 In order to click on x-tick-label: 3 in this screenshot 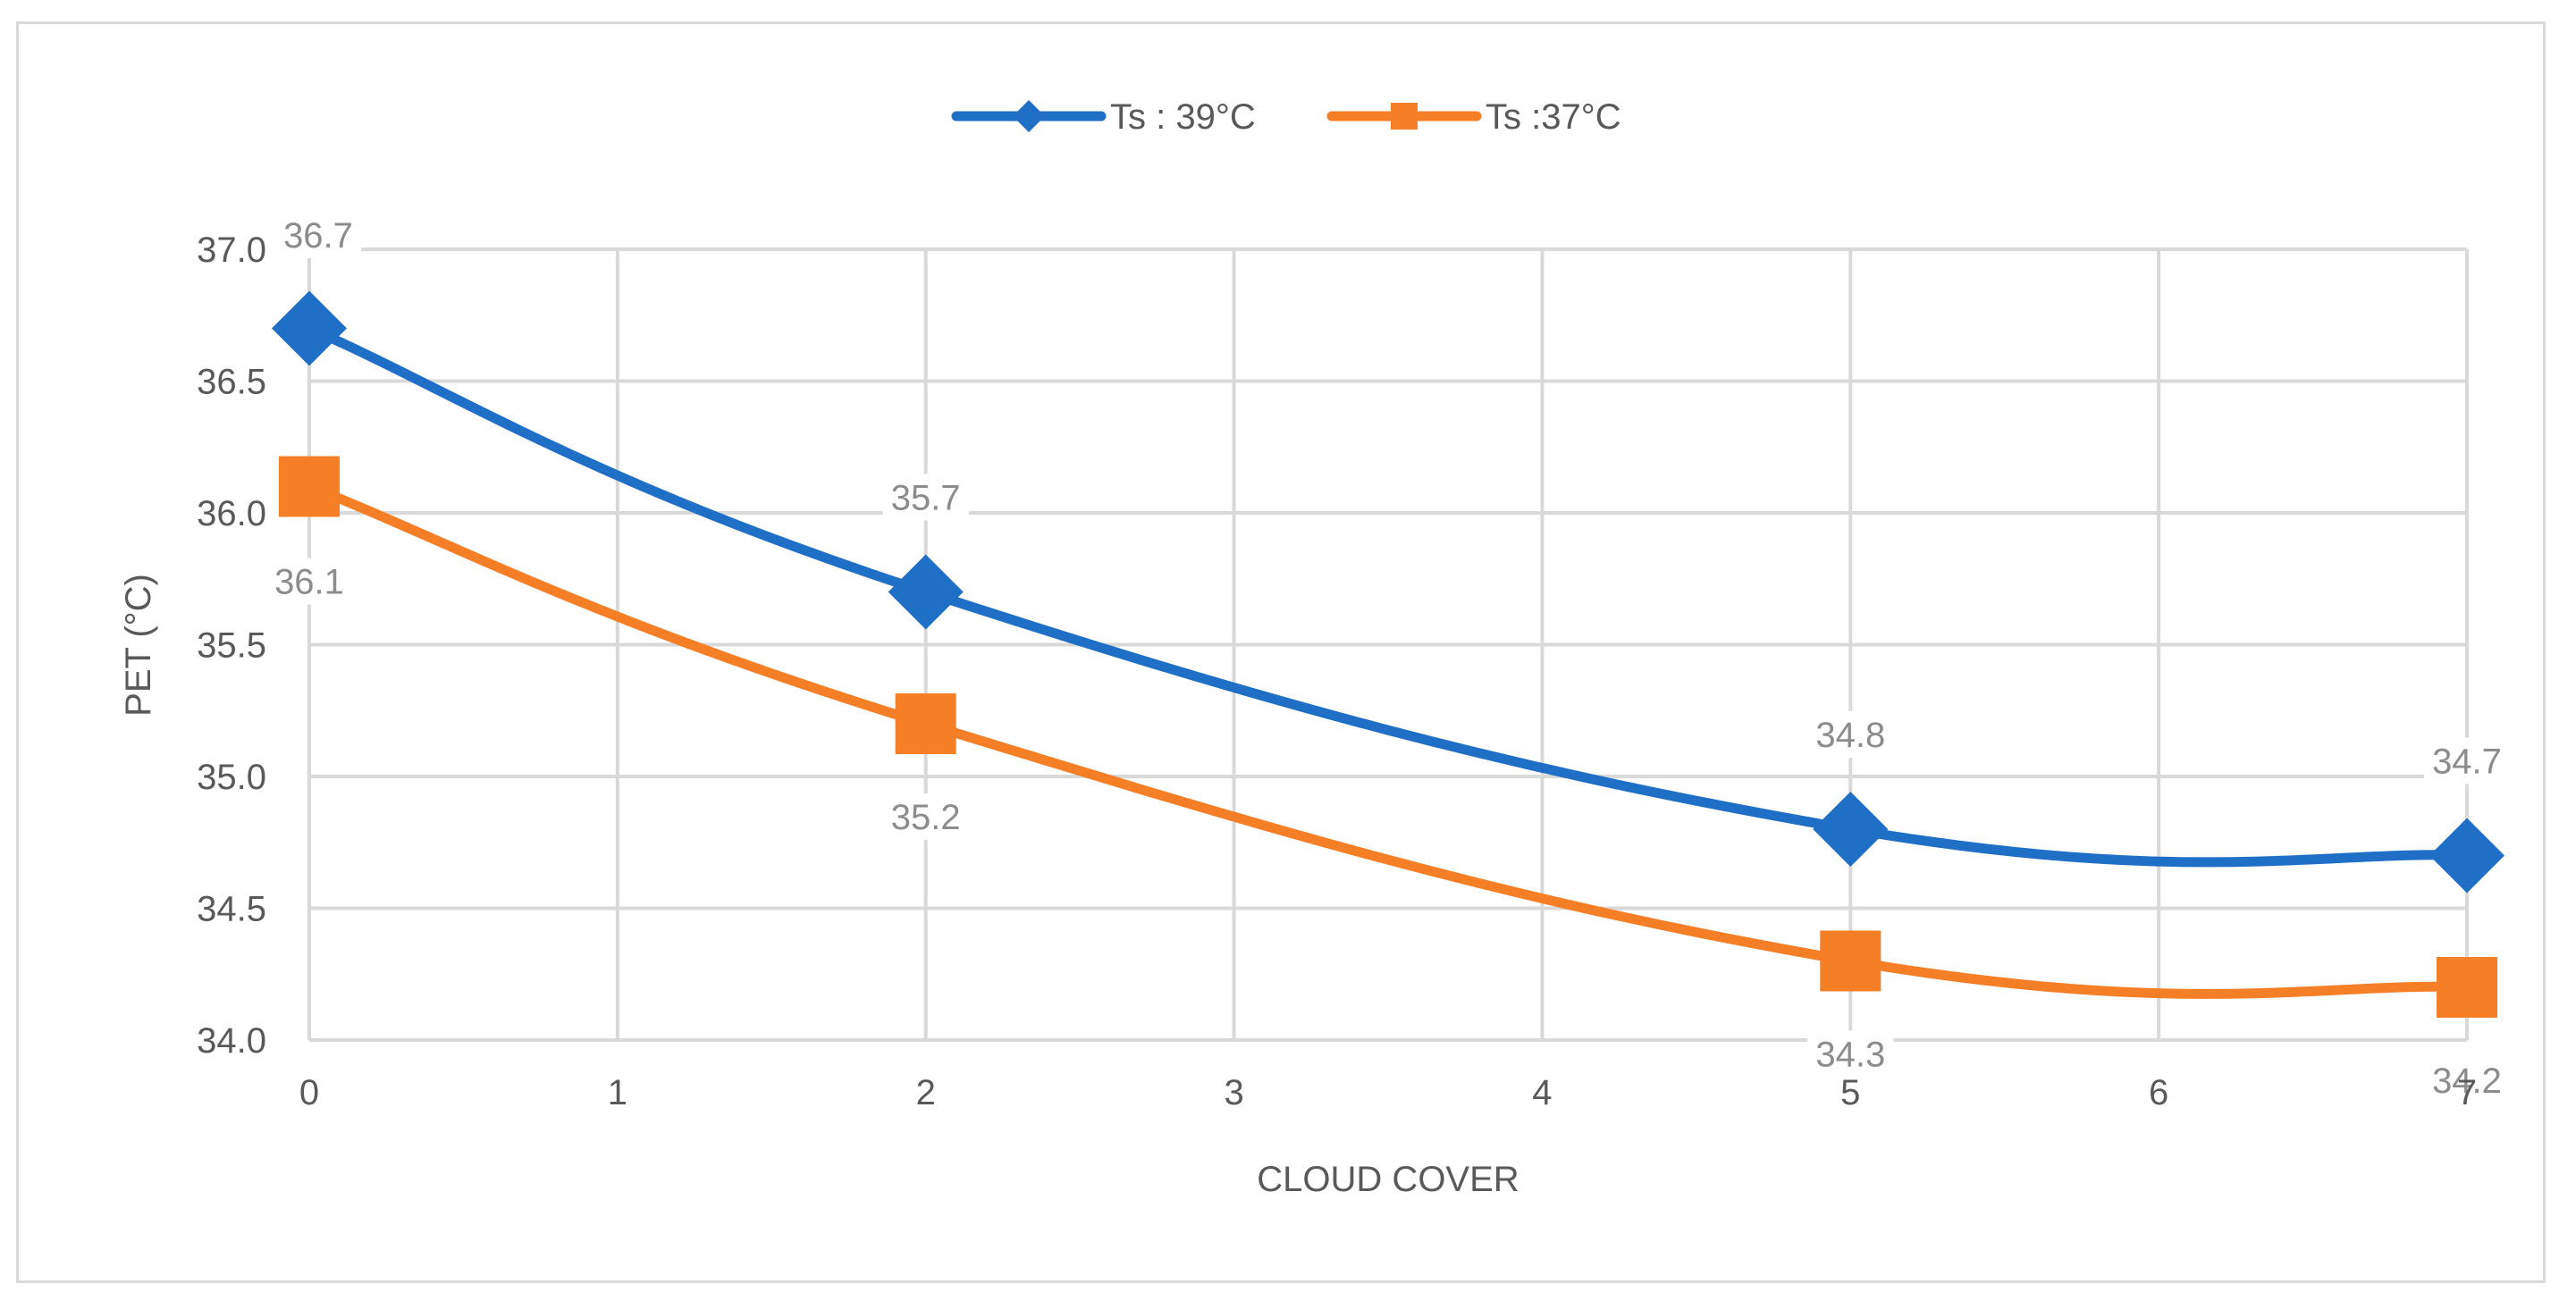, I will do `click(1234, 1093)`.